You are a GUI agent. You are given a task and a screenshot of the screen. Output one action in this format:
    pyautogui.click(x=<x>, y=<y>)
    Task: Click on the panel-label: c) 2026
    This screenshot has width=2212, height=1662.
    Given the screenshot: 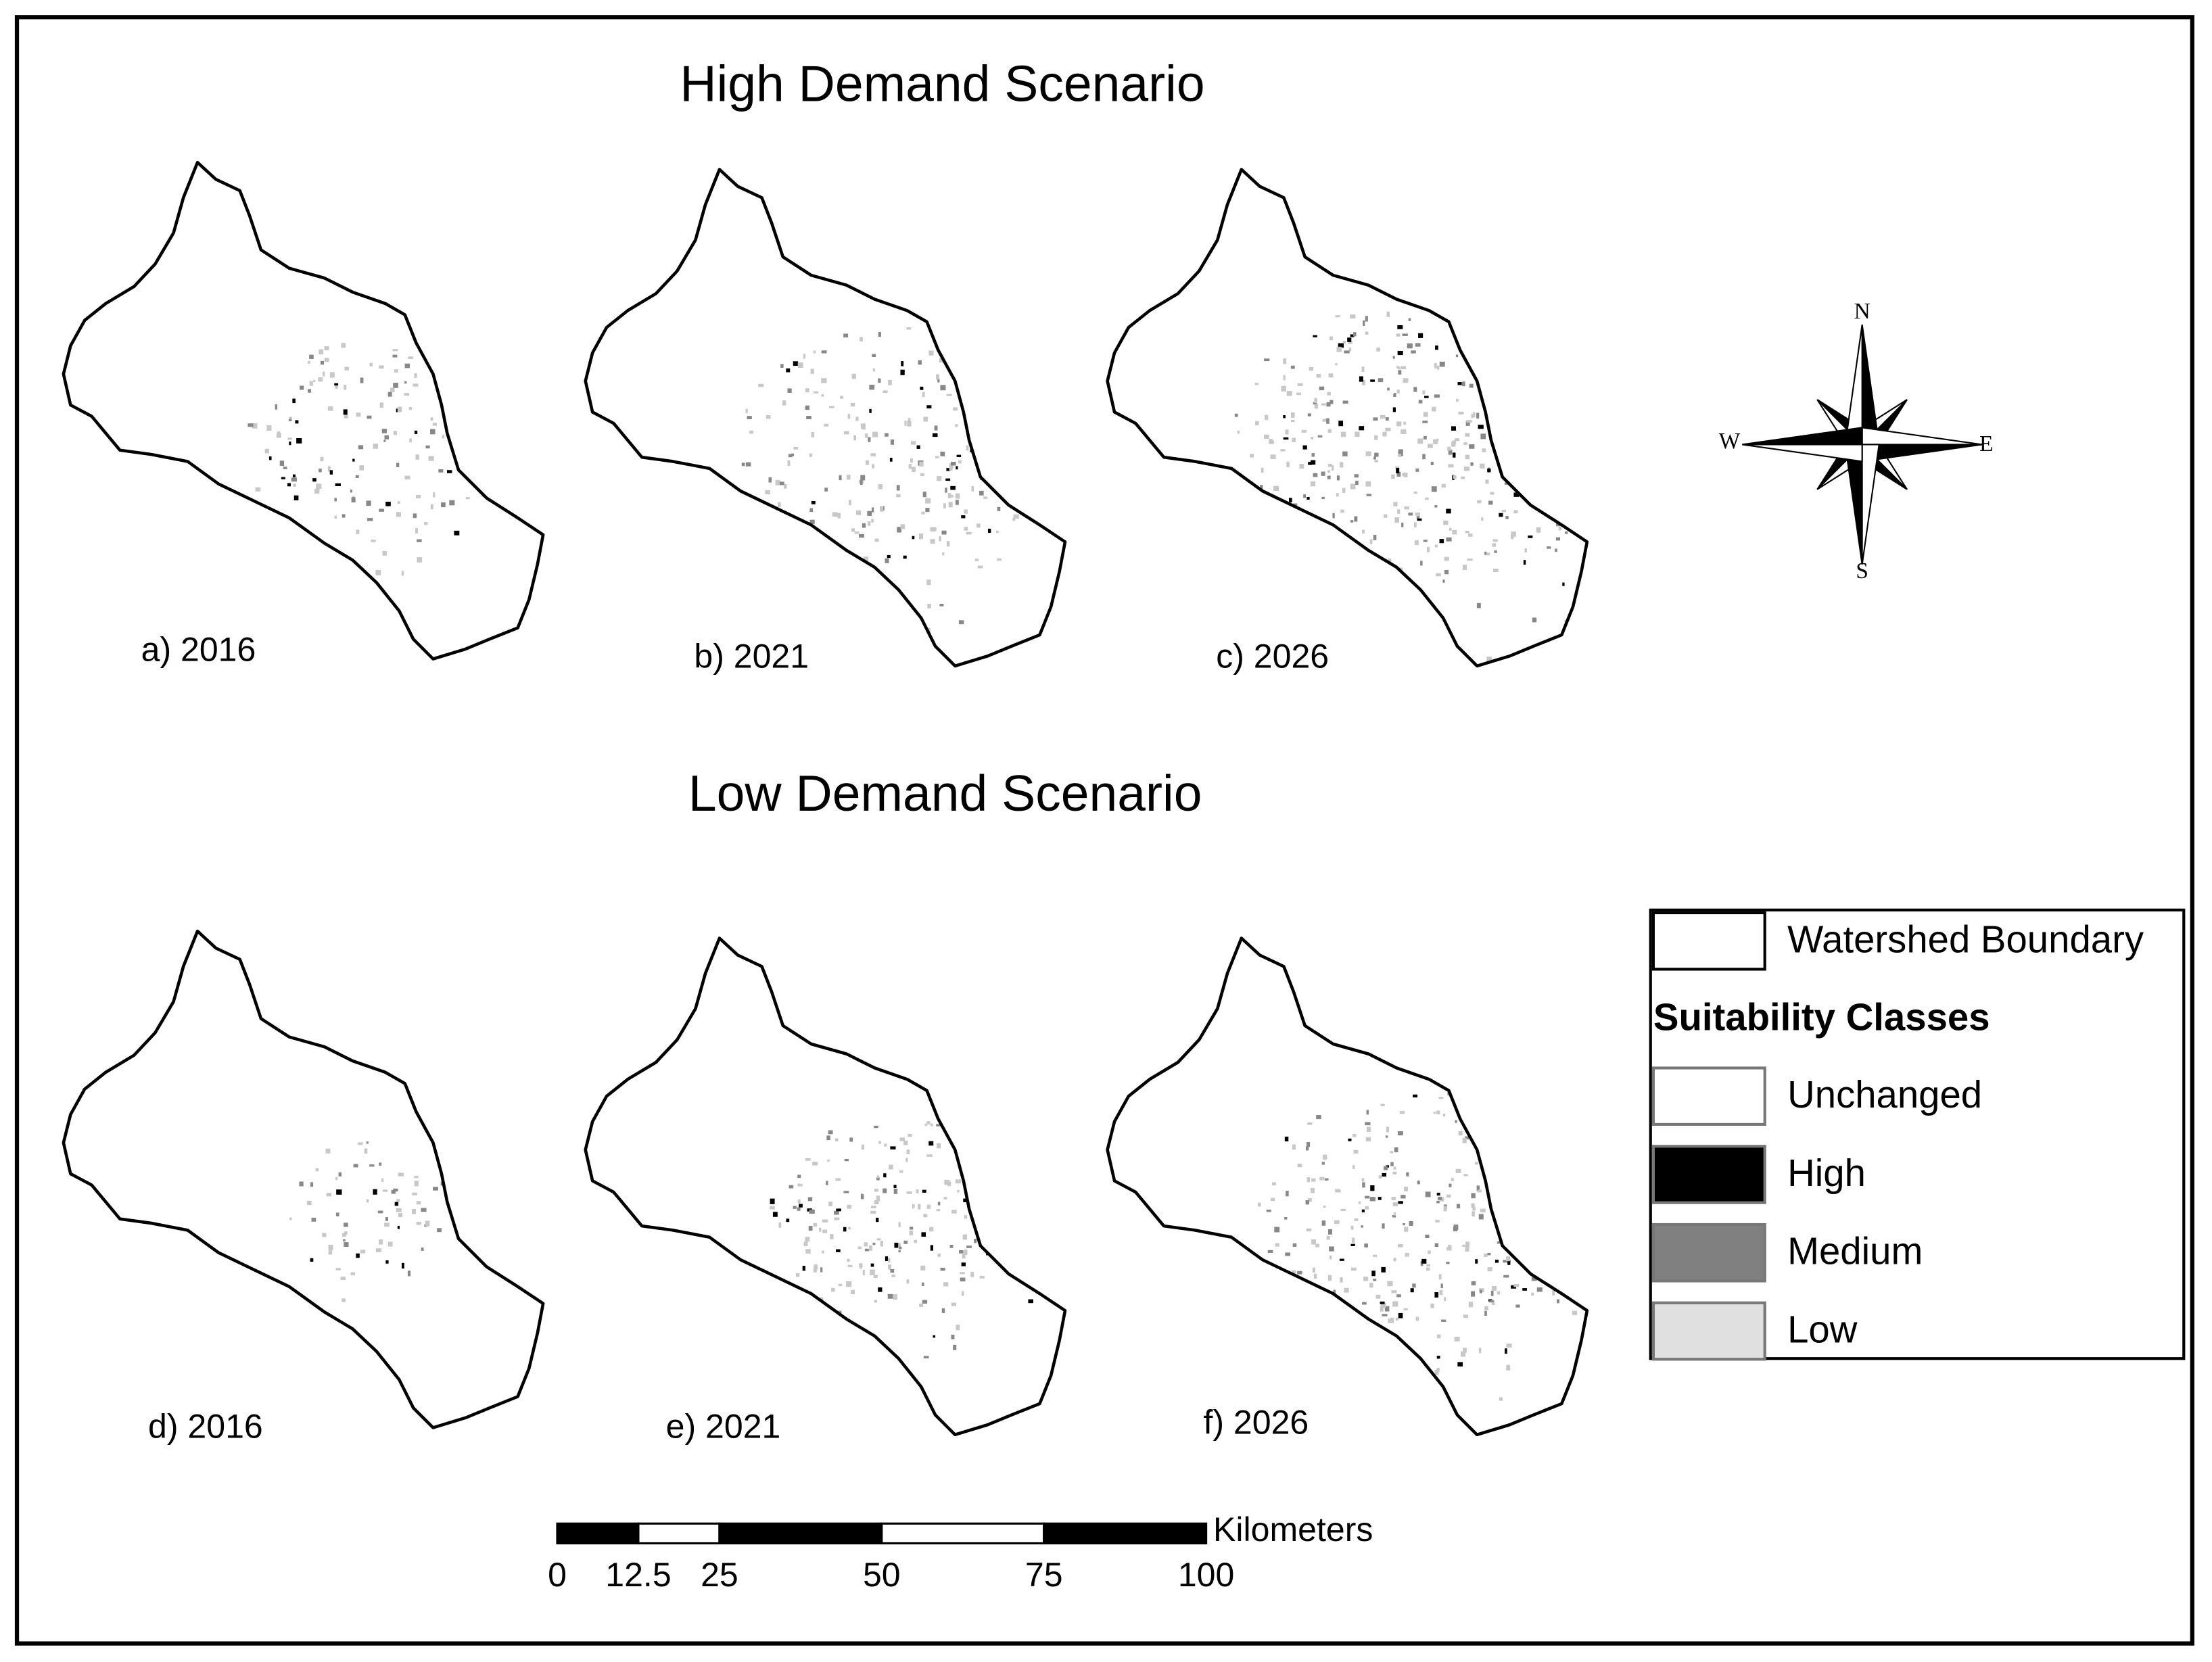 What is the action you would take?
    pyautogui.click(x=1272, y=657)
    